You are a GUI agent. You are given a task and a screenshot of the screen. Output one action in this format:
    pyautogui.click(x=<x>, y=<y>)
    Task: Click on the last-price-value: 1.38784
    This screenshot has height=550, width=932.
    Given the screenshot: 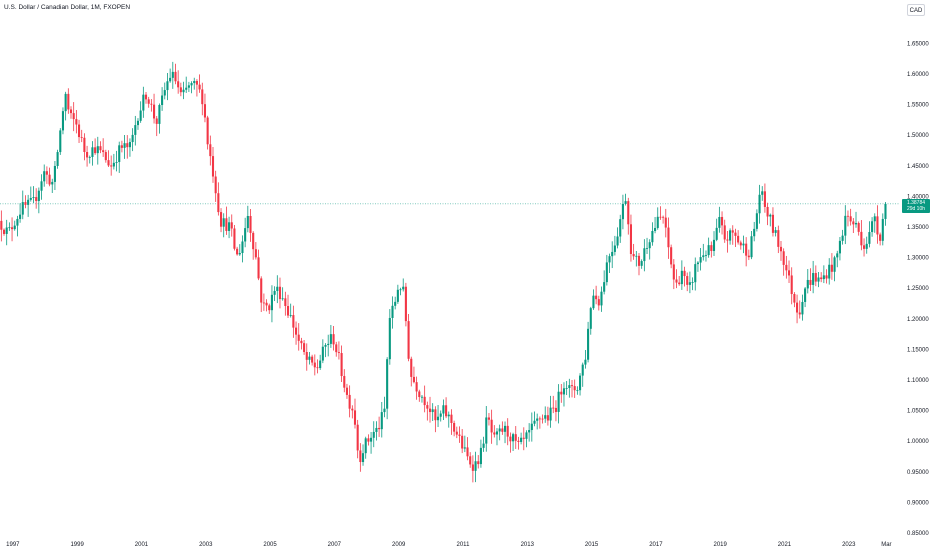 What is the action you would take?
    pyautogui.click(x=916, y=202)
    